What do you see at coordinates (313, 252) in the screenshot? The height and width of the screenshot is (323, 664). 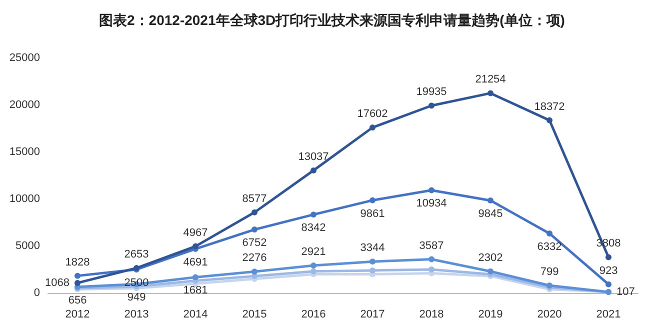 I see `data-label: 2921` at bounding box center [313, 252].